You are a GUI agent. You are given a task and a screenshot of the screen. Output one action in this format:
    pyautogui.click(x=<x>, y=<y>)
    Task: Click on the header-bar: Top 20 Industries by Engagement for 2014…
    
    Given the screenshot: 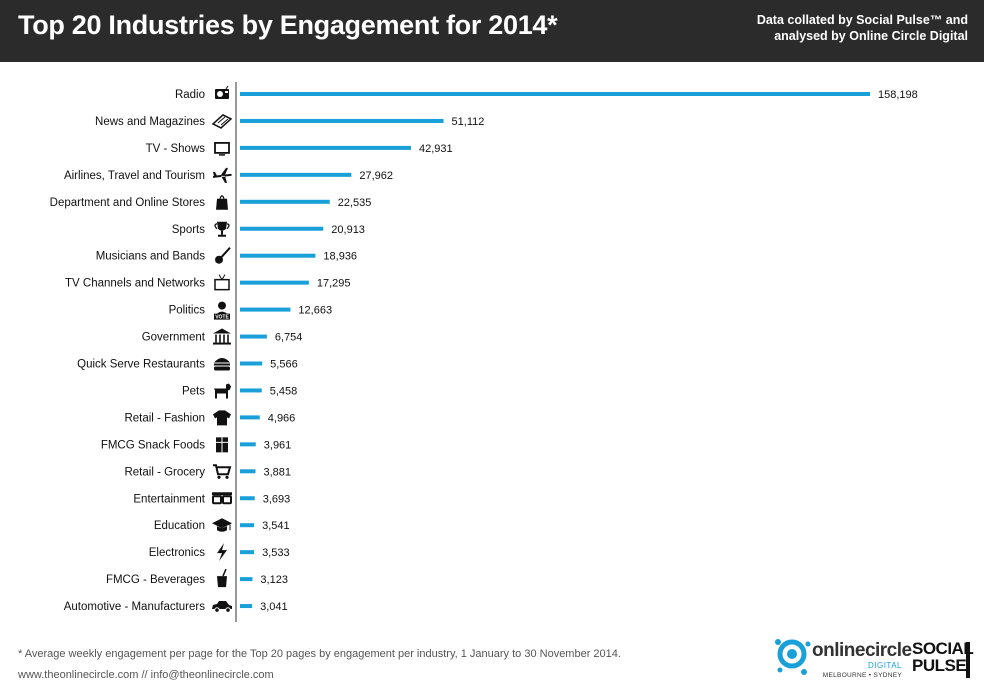 What is the action you would take?
    pyautogui.click(x=492, y=31)
    